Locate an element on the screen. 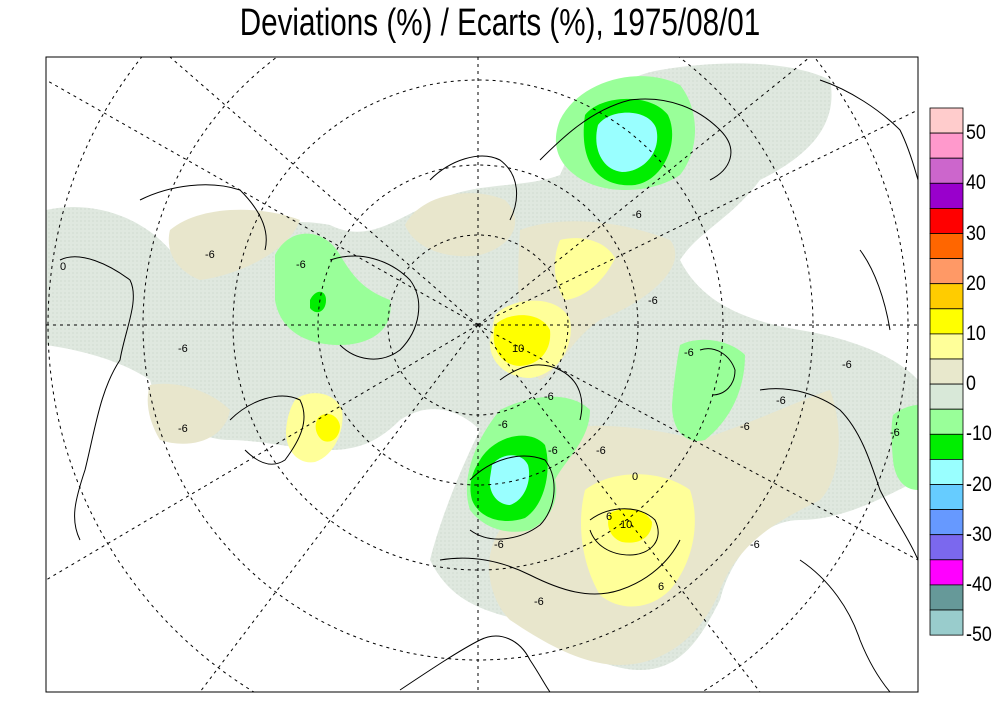  legend-tick-label: -30 is located at coordinates (979, 534).